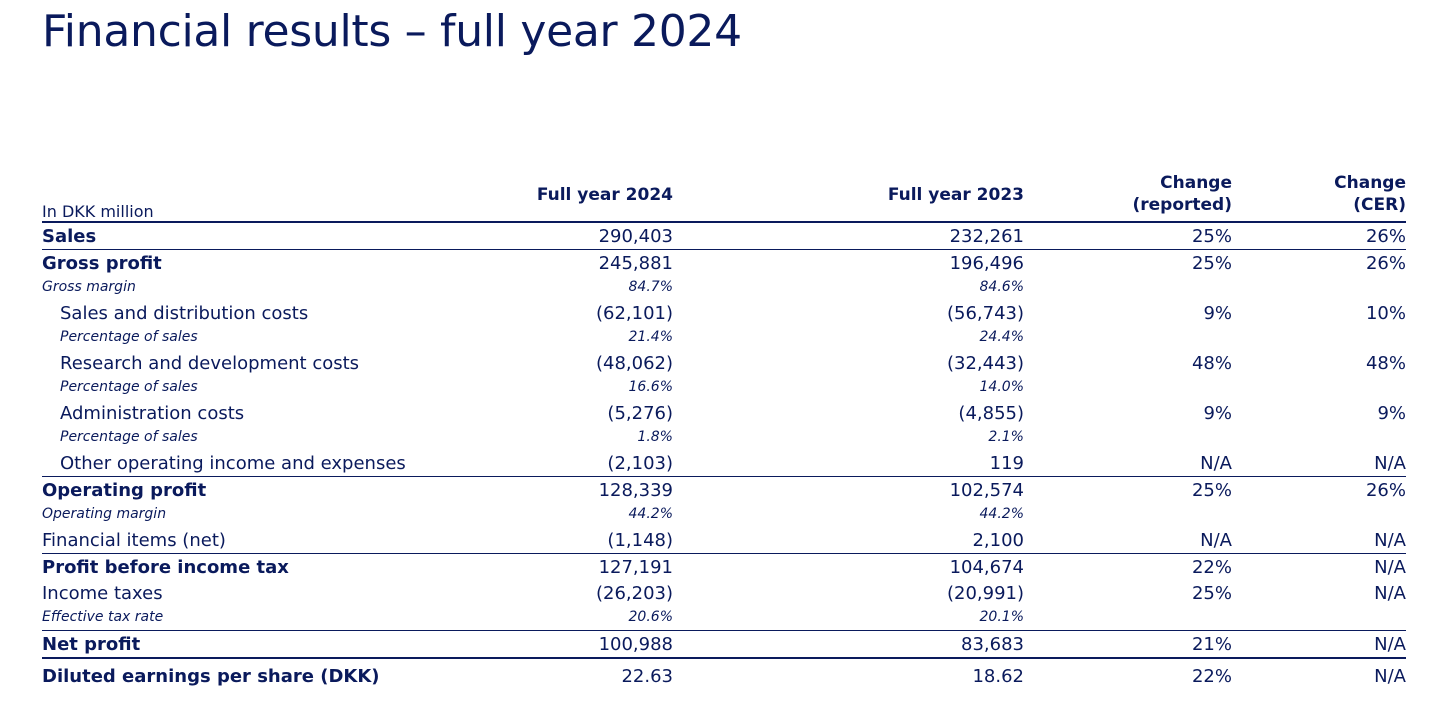 This screenshot has width=1456, height=714. I want to click on table-row-percentage-of-sales: Percentage of sales 1.8% 2.1%, so click(724, 438).